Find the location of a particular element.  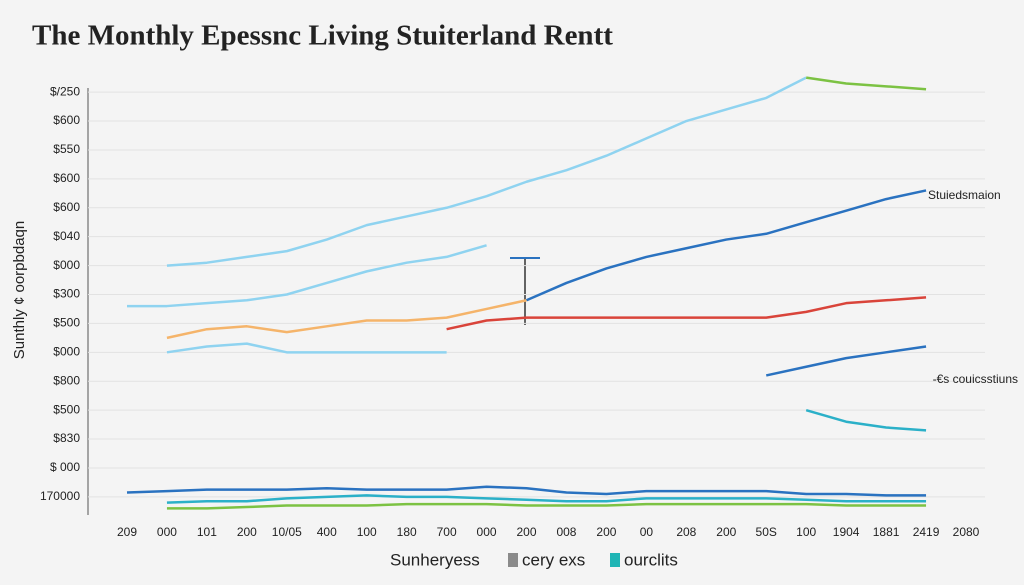

y-tick-label: $800 is located at coordinates (66, 380).